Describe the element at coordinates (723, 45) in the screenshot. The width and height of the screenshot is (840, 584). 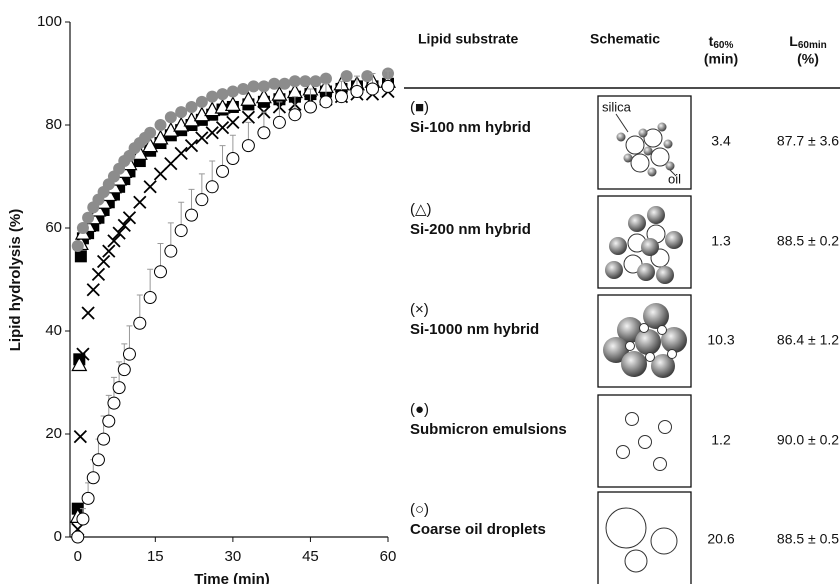
I see `header-t-sub: 60%` at that location.